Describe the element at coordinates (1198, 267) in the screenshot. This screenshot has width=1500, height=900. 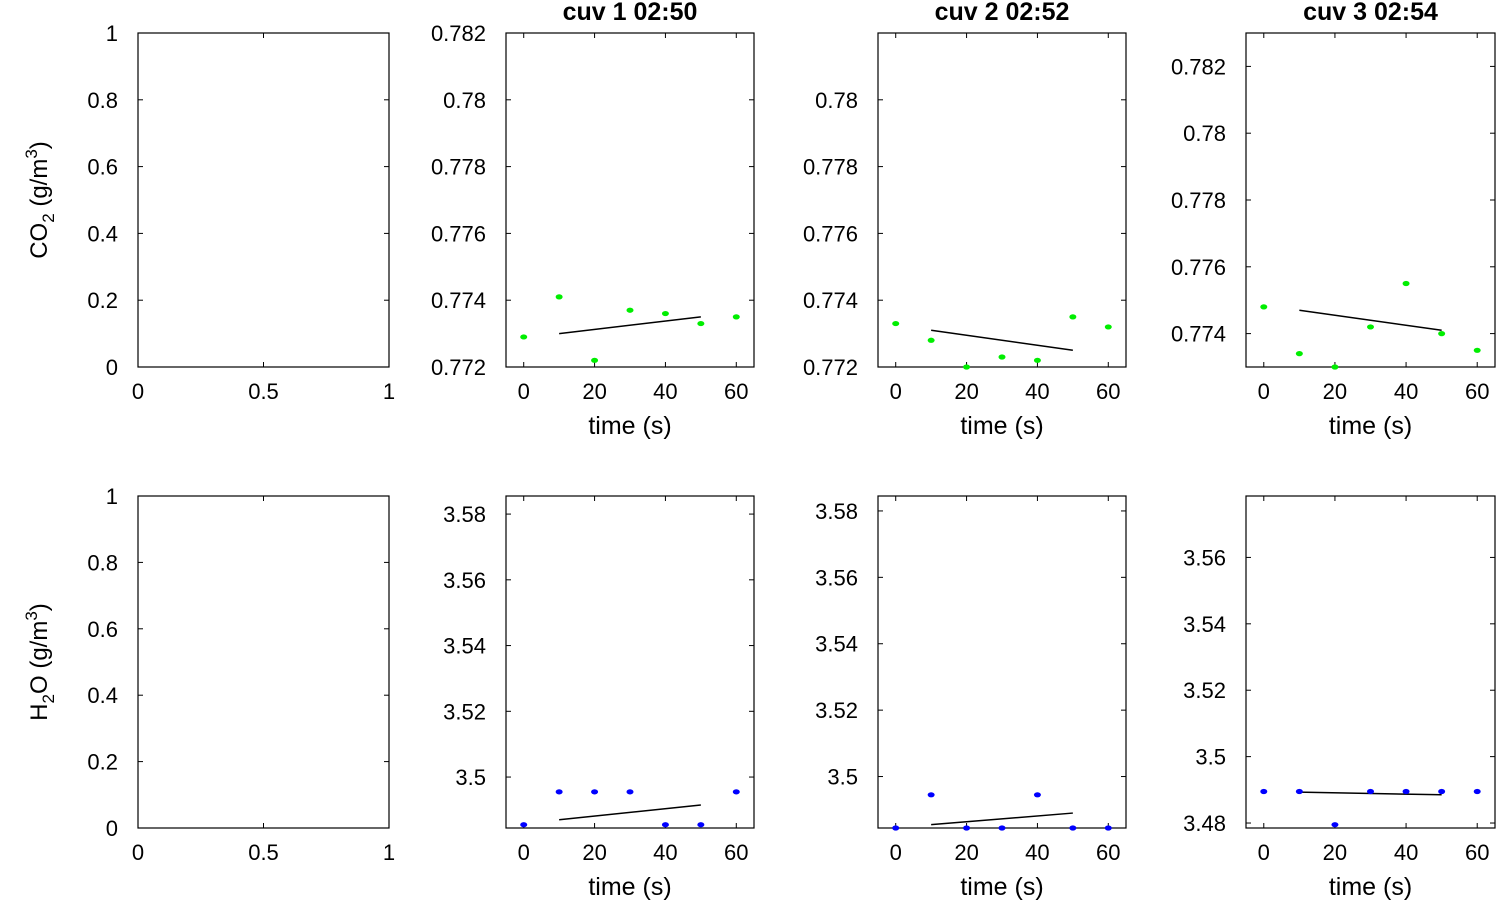
I see `y-tick-label: 0.776` at that location.